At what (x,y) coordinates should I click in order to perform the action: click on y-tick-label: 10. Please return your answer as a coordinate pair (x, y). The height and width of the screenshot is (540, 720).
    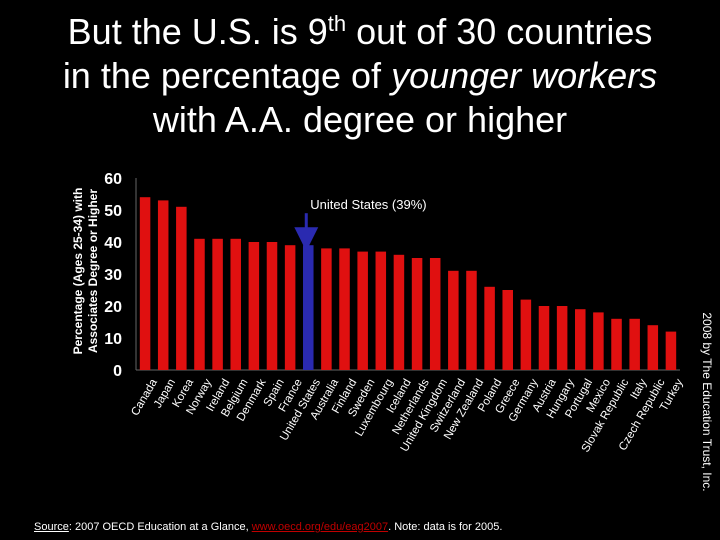
    Looking at the image, I should click on (113, 339).